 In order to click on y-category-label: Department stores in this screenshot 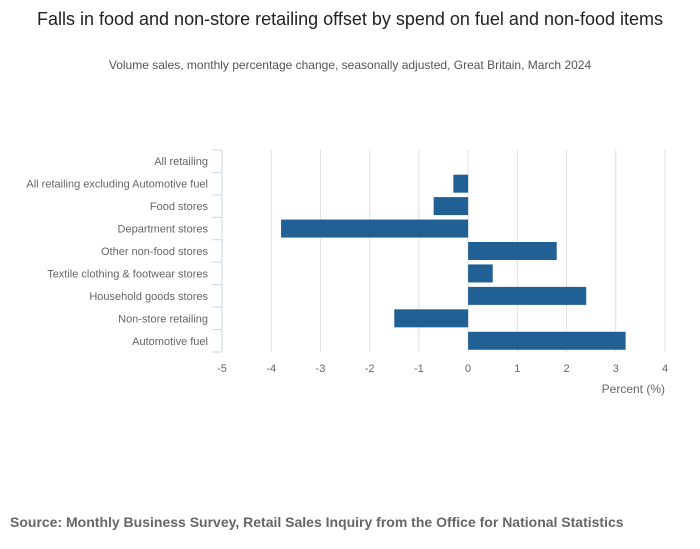, I will do `click(163, 230)`.